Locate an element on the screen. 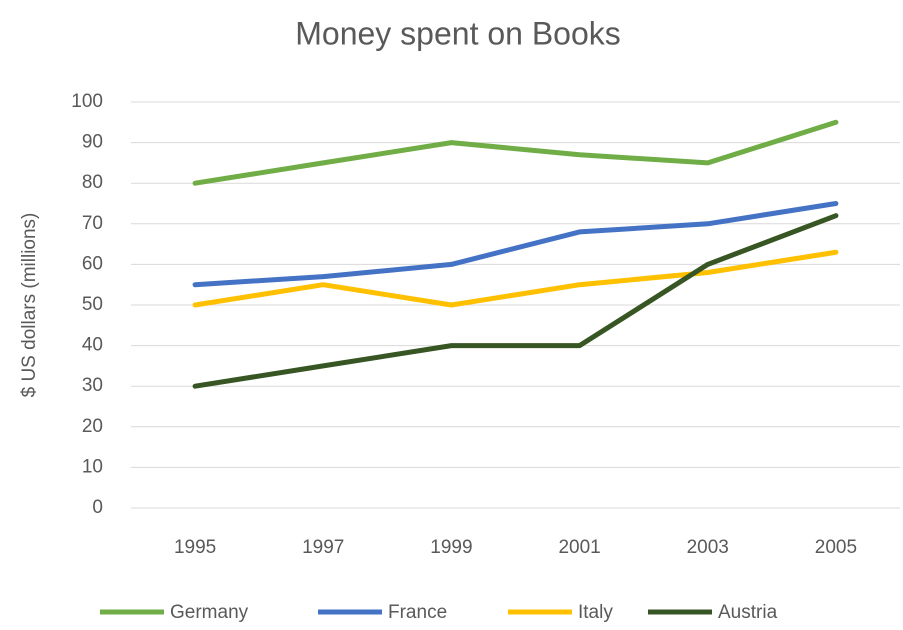 The width and height of the screenshot is (903, 630). x-tick-label: 2005 is located at coordinates (836, 547).